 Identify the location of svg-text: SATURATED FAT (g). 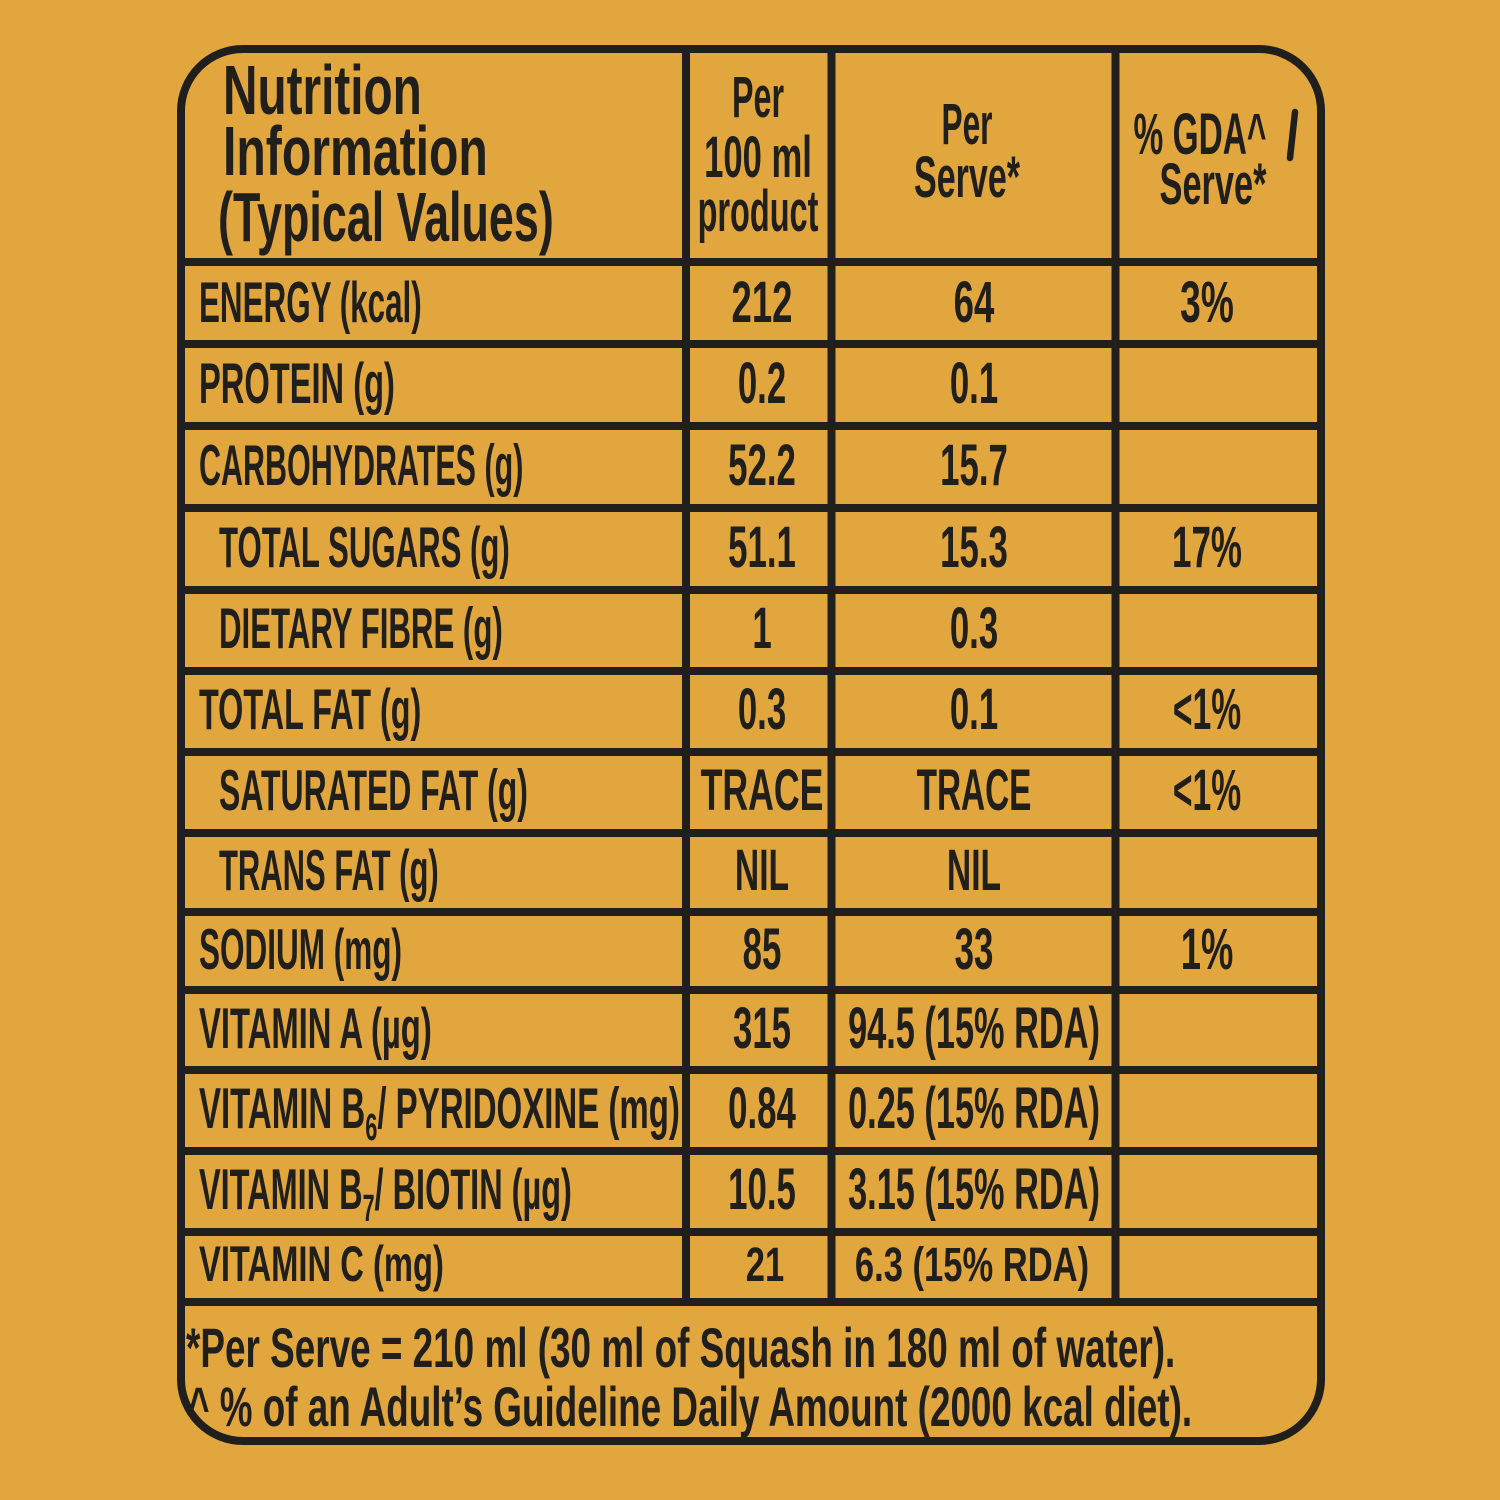
(373, 790).